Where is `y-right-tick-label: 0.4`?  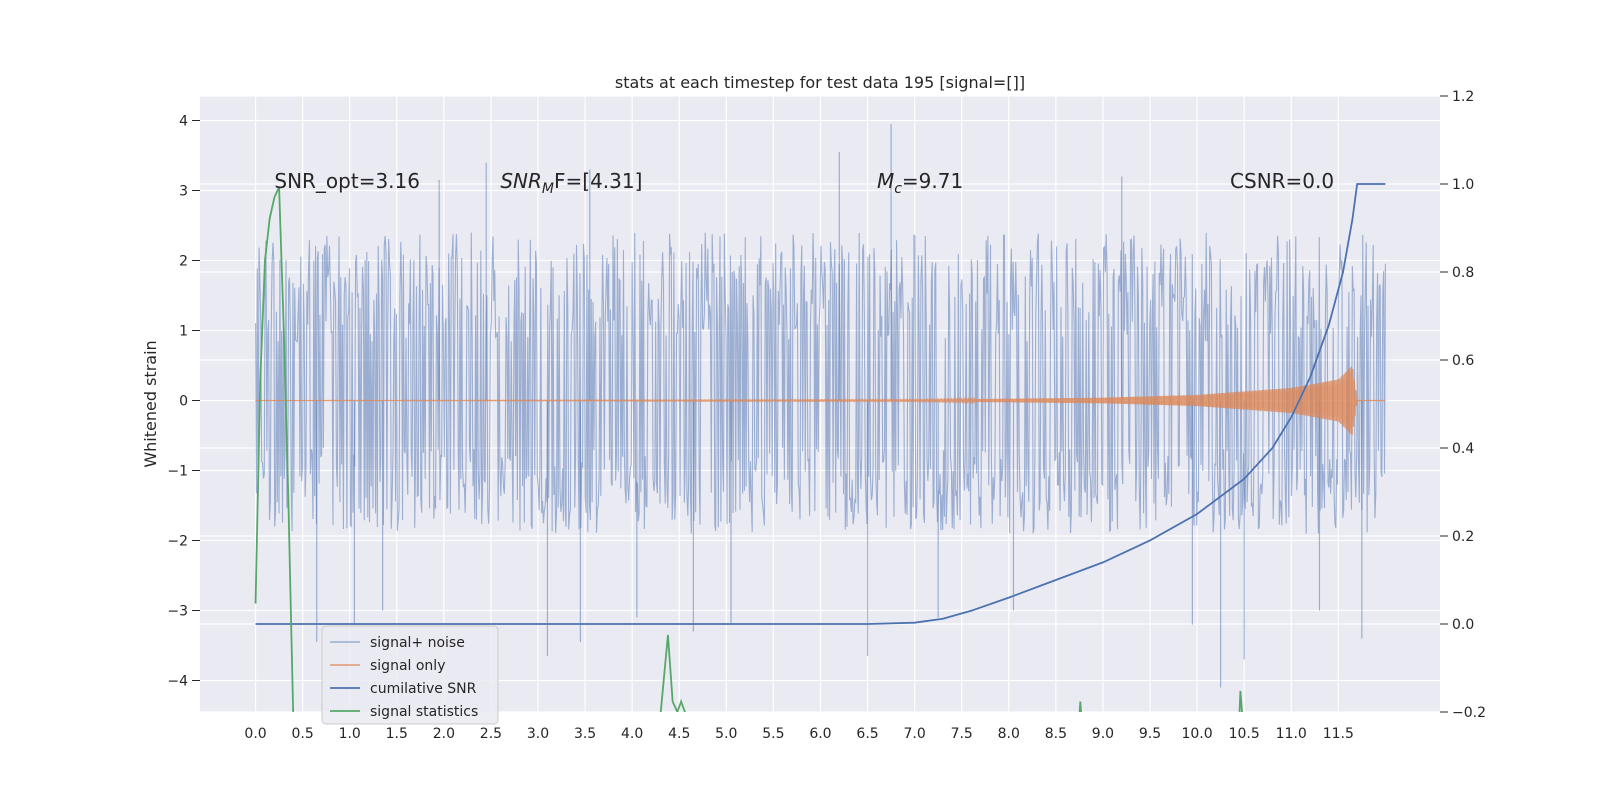
y-right-tick-label: 0.4 is located at coordinates (1463, 449).